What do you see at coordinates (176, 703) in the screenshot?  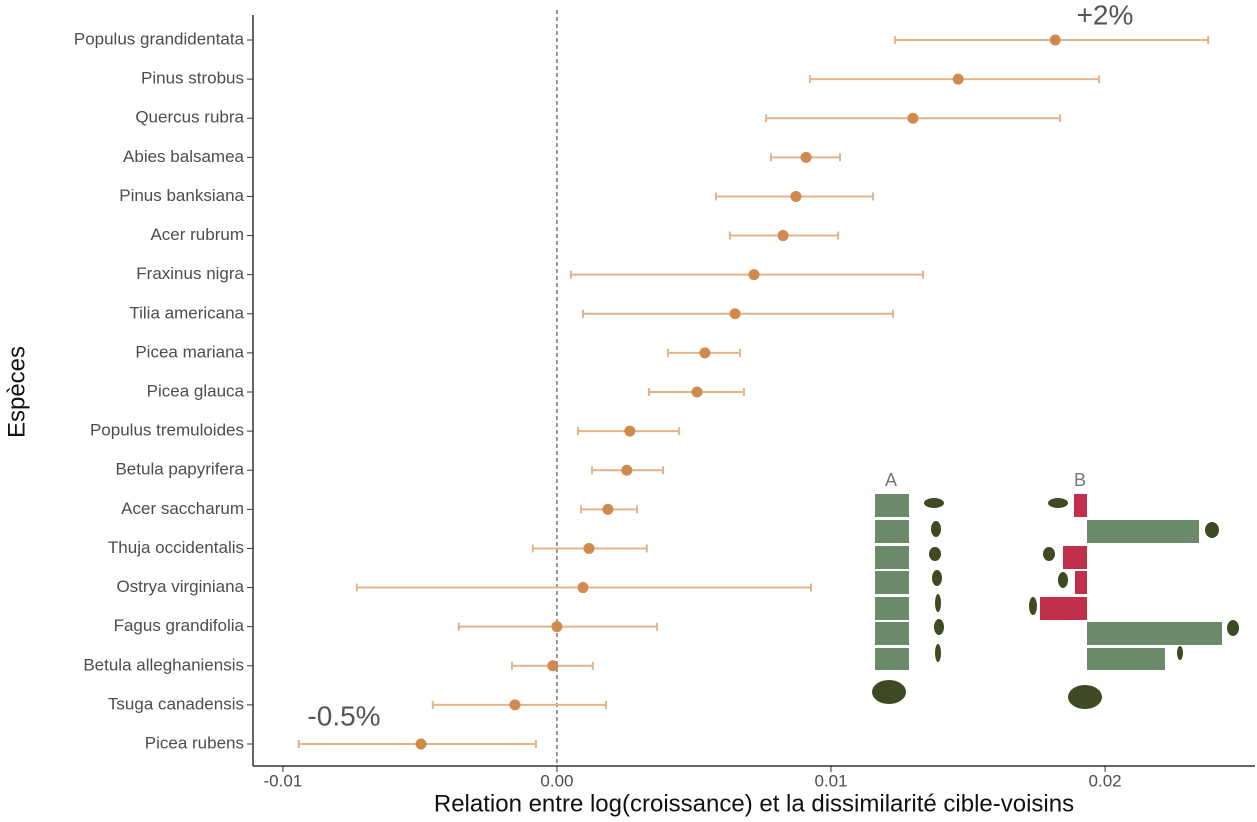 I see `y-tick-label: Tsuga canadensis` at bounding box center [176, 703].